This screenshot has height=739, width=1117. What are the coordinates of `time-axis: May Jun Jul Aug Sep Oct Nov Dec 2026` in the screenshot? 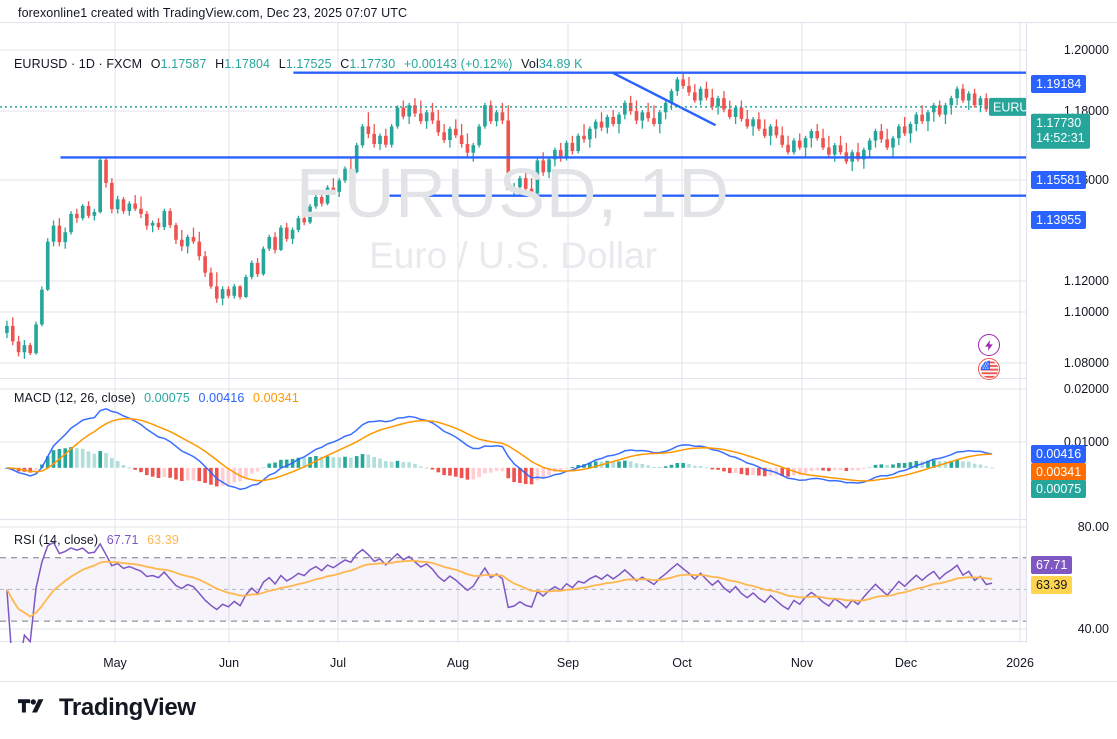 It's located at (558, 662).